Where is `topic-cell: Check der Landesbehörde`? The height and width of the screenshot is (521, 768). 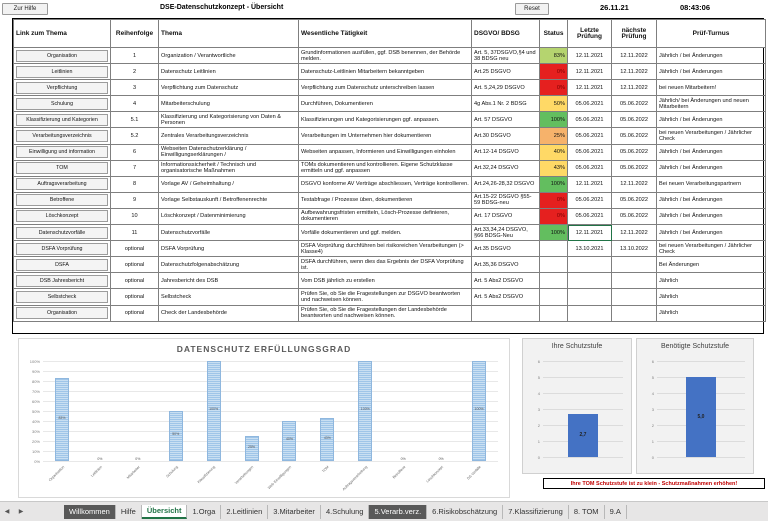 topic-cell: Check der Landesbehörde is located at coordinates (228, 313).